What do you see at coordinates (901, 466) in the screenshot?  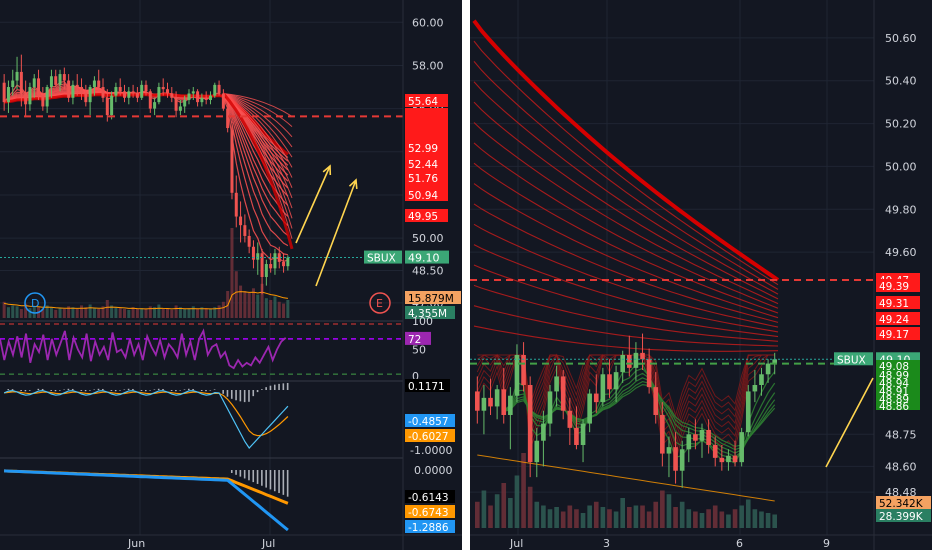 I see `price-tick-label: 48.60` at bounding box center [901, 466].